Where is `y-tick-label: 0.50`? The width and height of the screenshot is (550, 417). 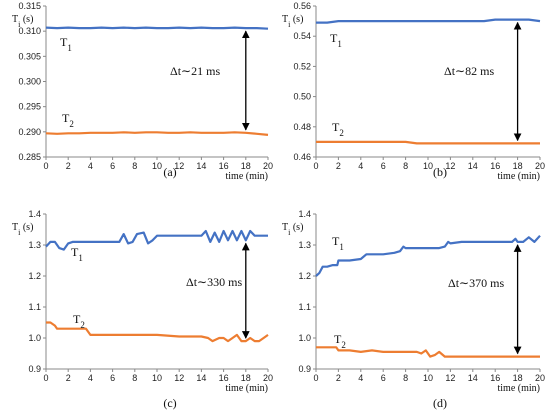
y-tick-label: 0.50 is located at coordinates (302, 97).